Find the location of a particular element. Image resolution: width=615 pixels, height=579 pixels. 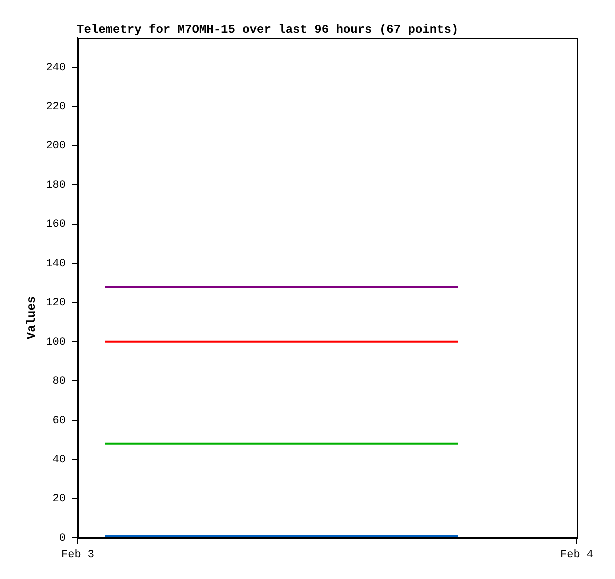

y-tick-label: 220 is located at coordinates (56, 108).